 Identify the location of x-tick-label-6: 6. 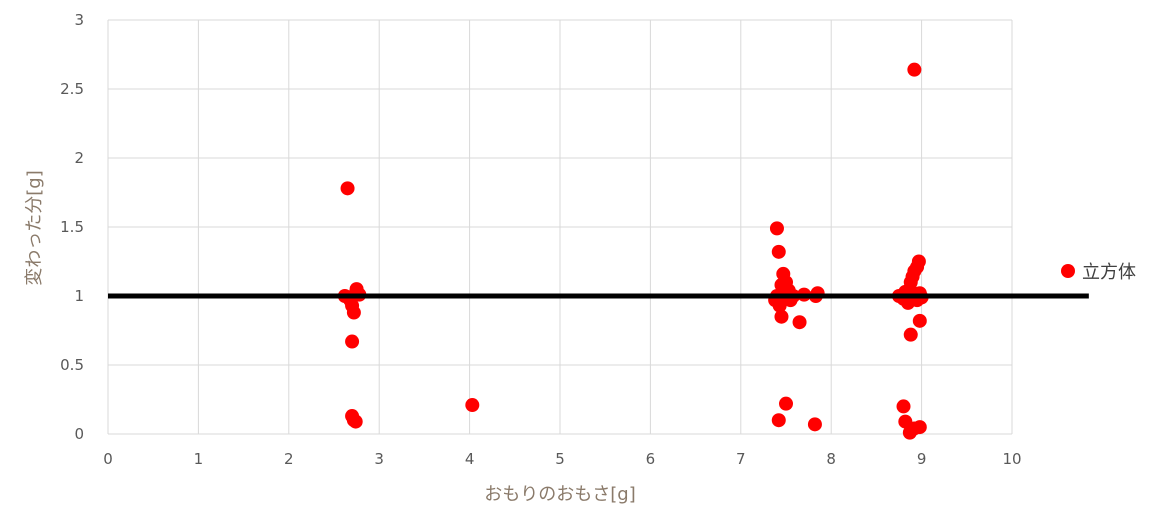
(651, 459).